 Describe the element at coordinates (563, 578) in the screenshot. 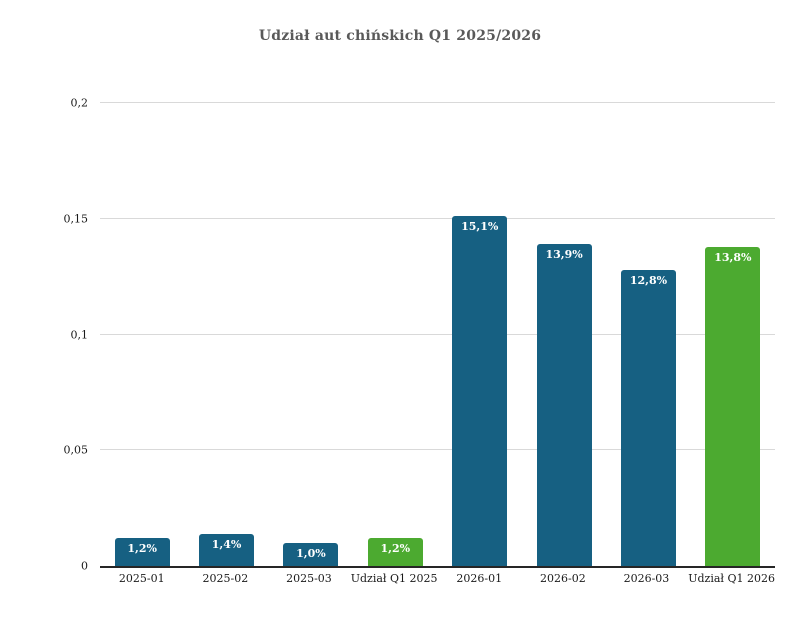

I see `x-axis-tick-label: 2026-02` at that location.